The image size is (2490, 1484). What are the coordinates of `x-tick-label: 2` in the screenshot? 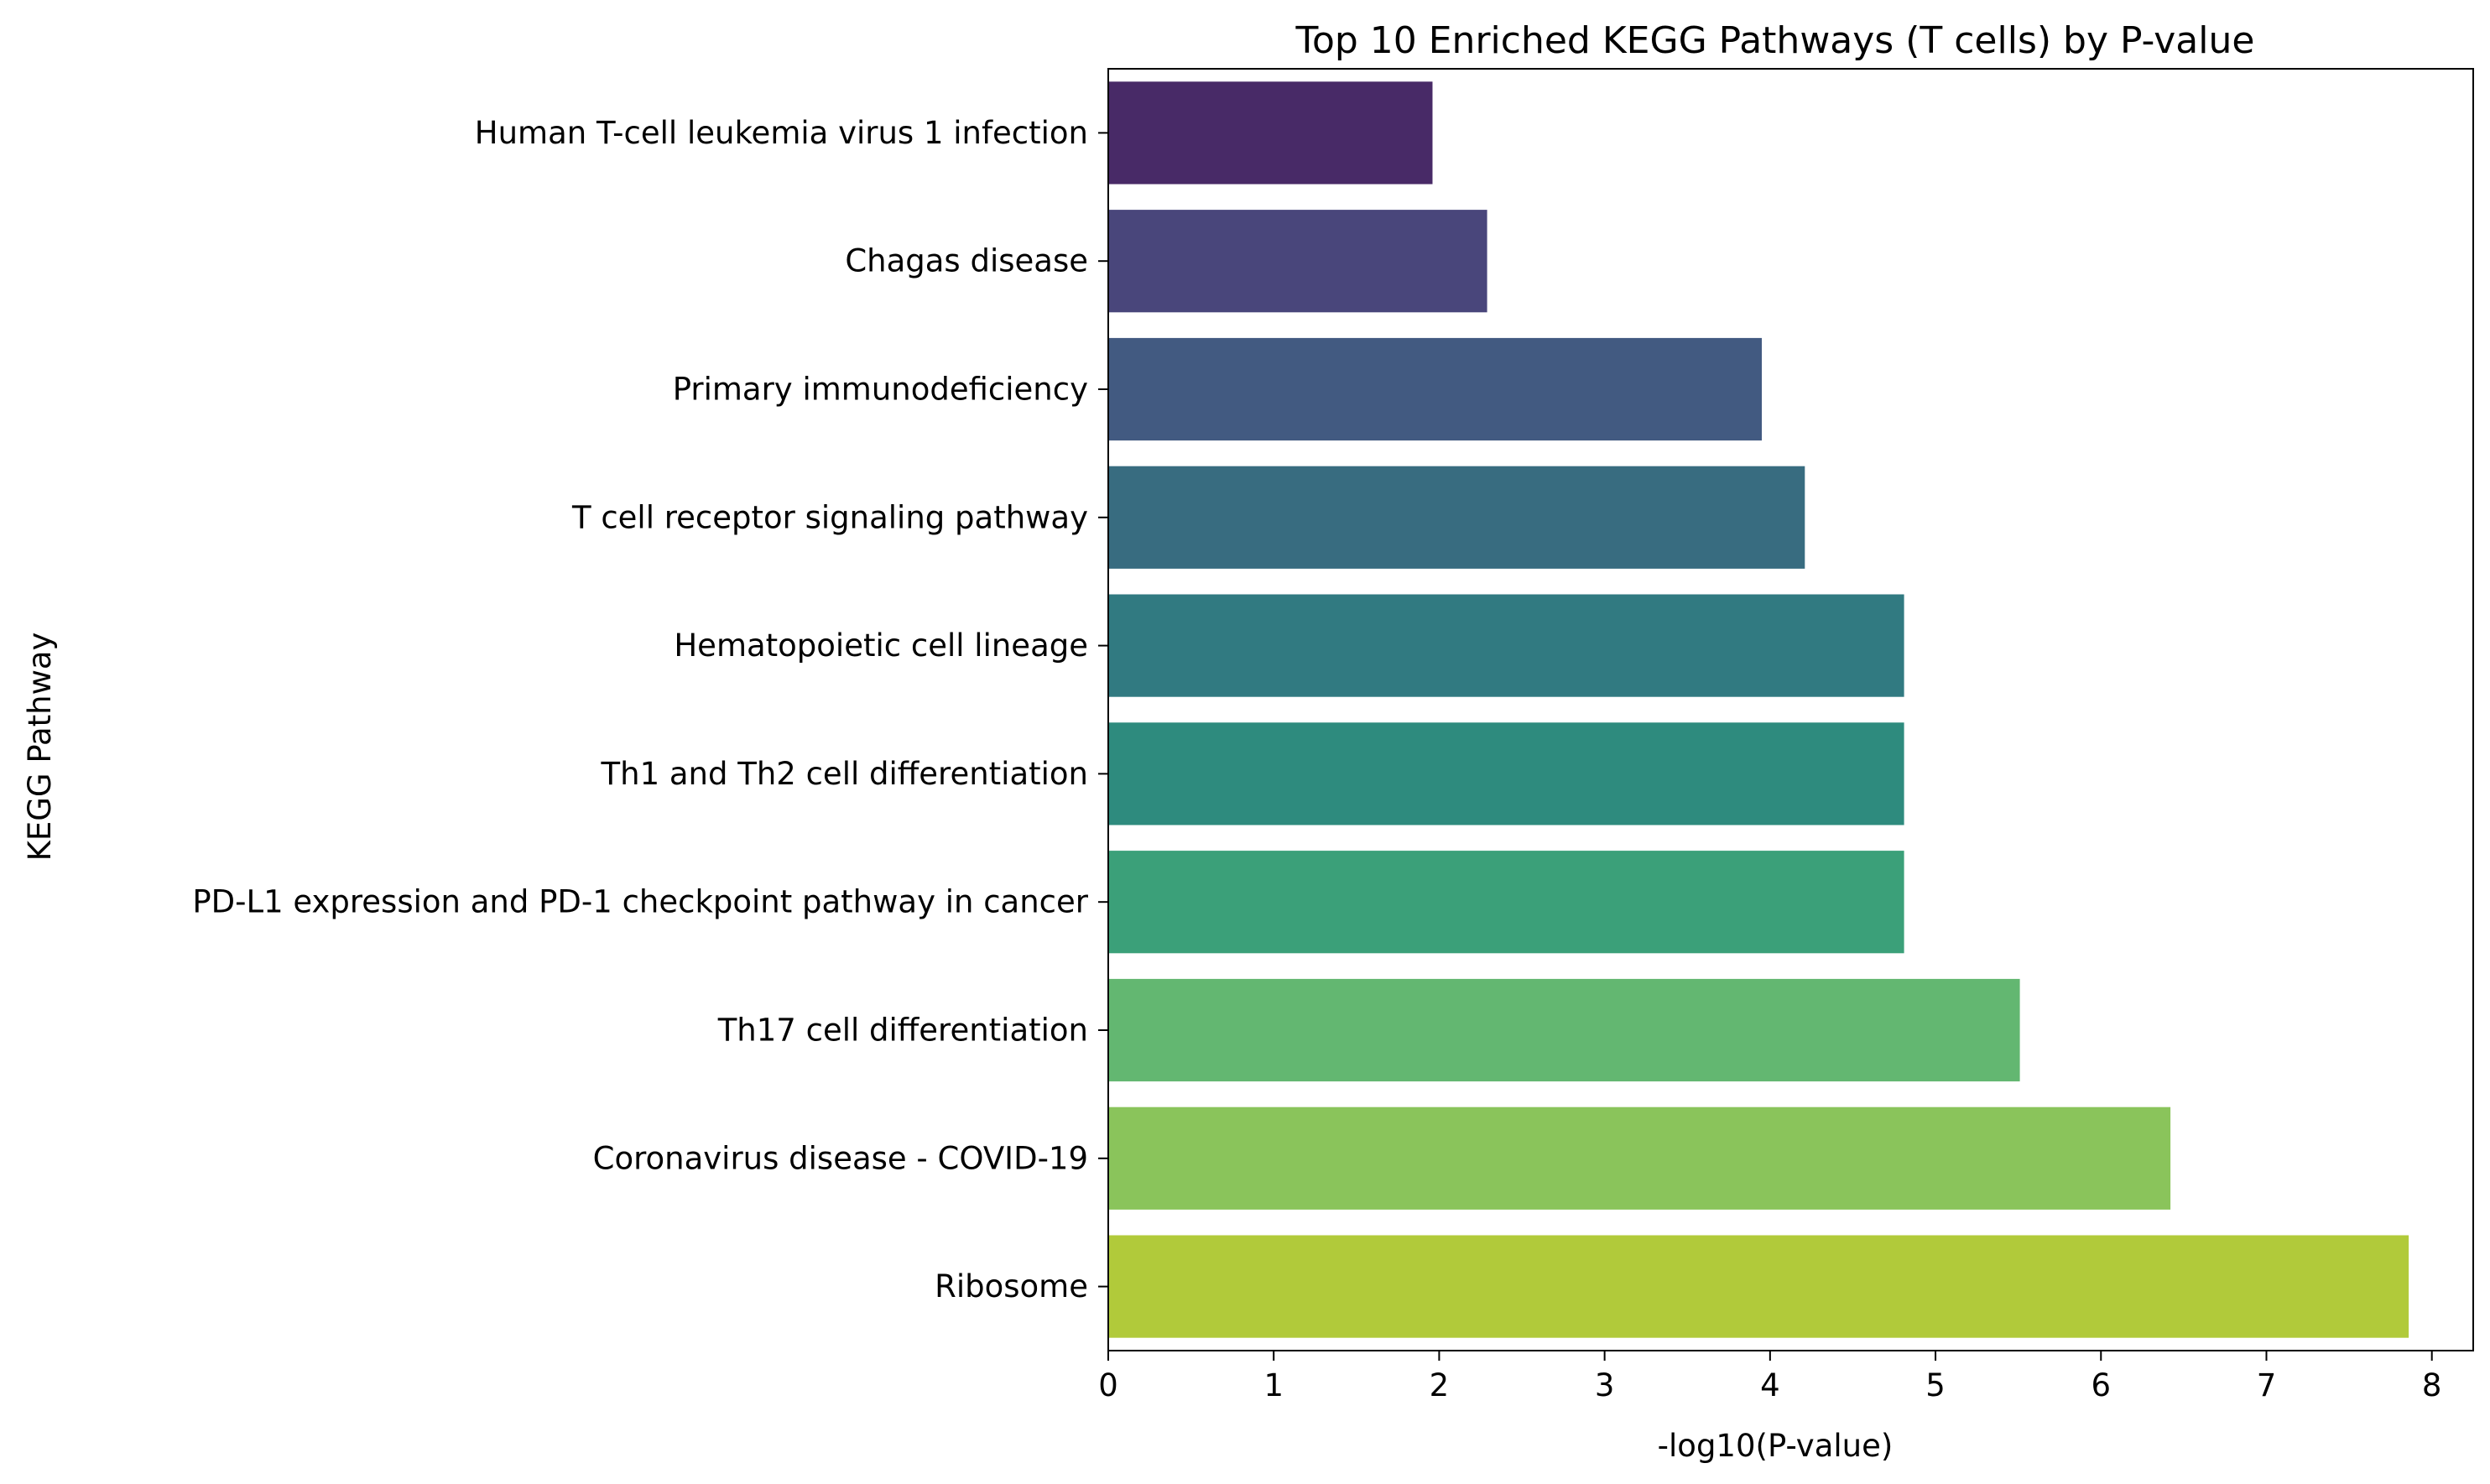 It's located at (1440, 1385).